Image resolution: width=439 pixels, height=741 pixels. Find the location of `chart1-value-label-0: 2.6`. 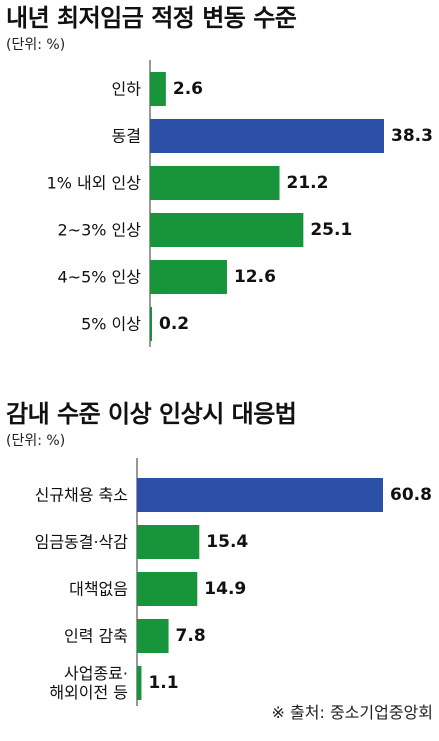

chart1-value-label-0: 2.6 is located at coordinates (188, 89).